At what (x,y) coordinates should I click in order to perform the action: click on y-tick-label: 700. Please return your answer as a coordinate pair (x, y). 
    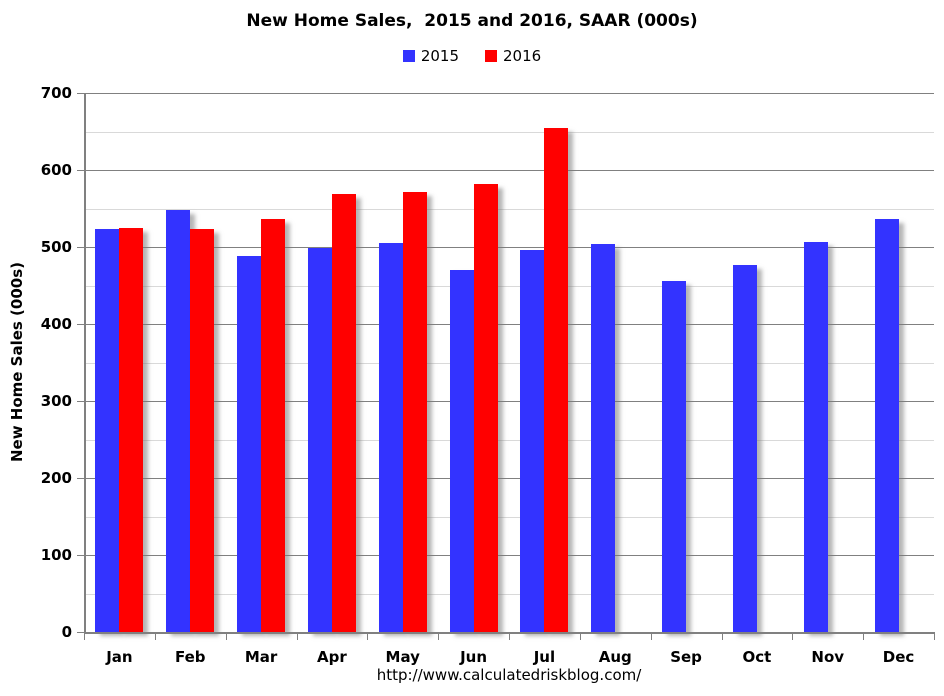
    Looking at the image, I should click on (56, 93).